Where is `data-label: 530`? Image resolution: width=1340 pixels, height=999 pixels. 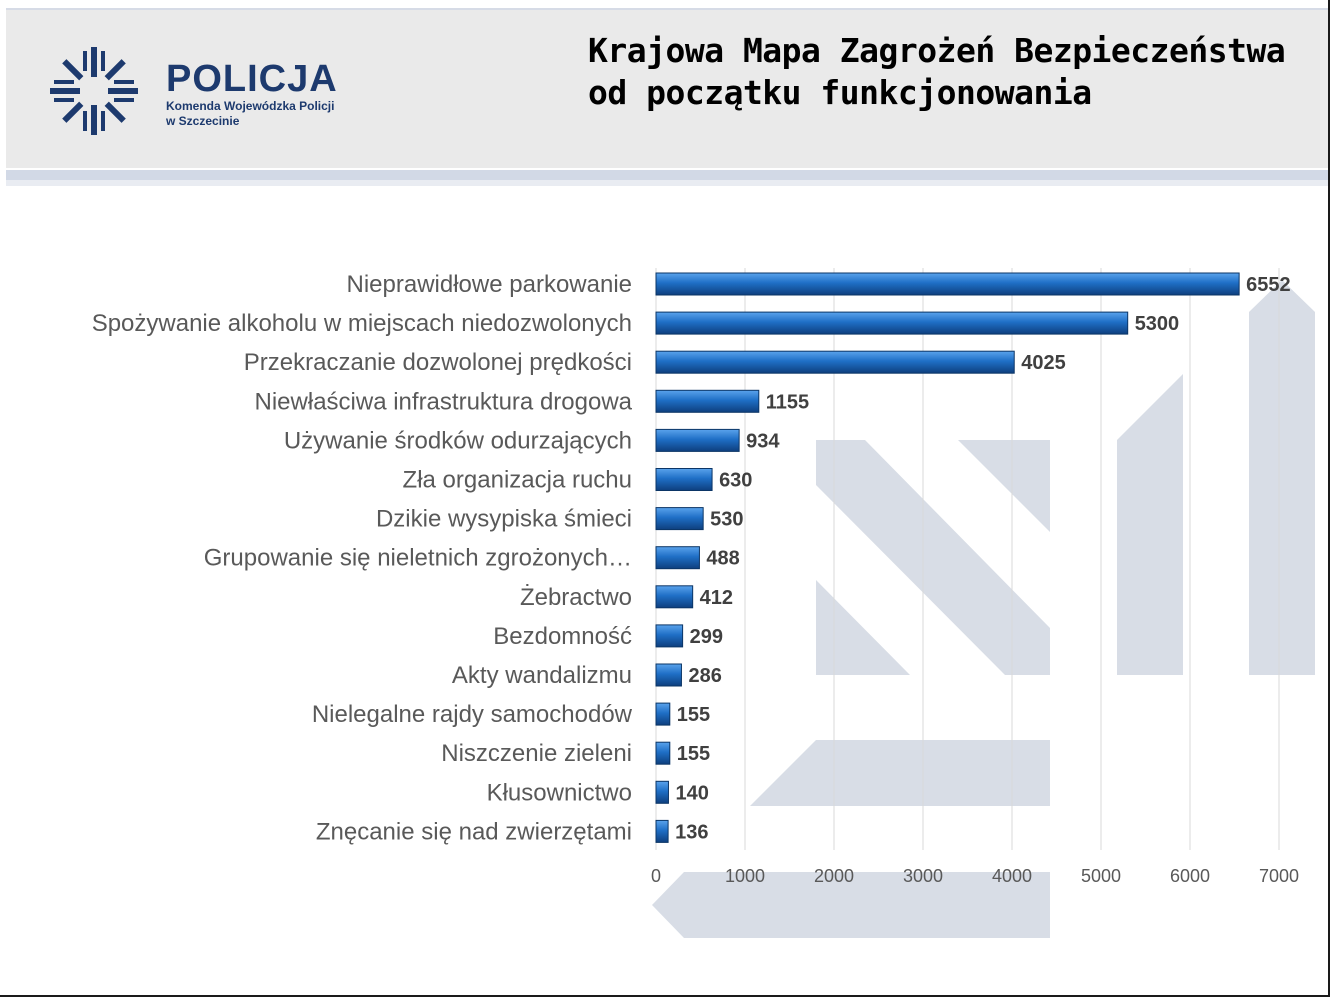
data-label: 530 is located at coordinates (726, 520).